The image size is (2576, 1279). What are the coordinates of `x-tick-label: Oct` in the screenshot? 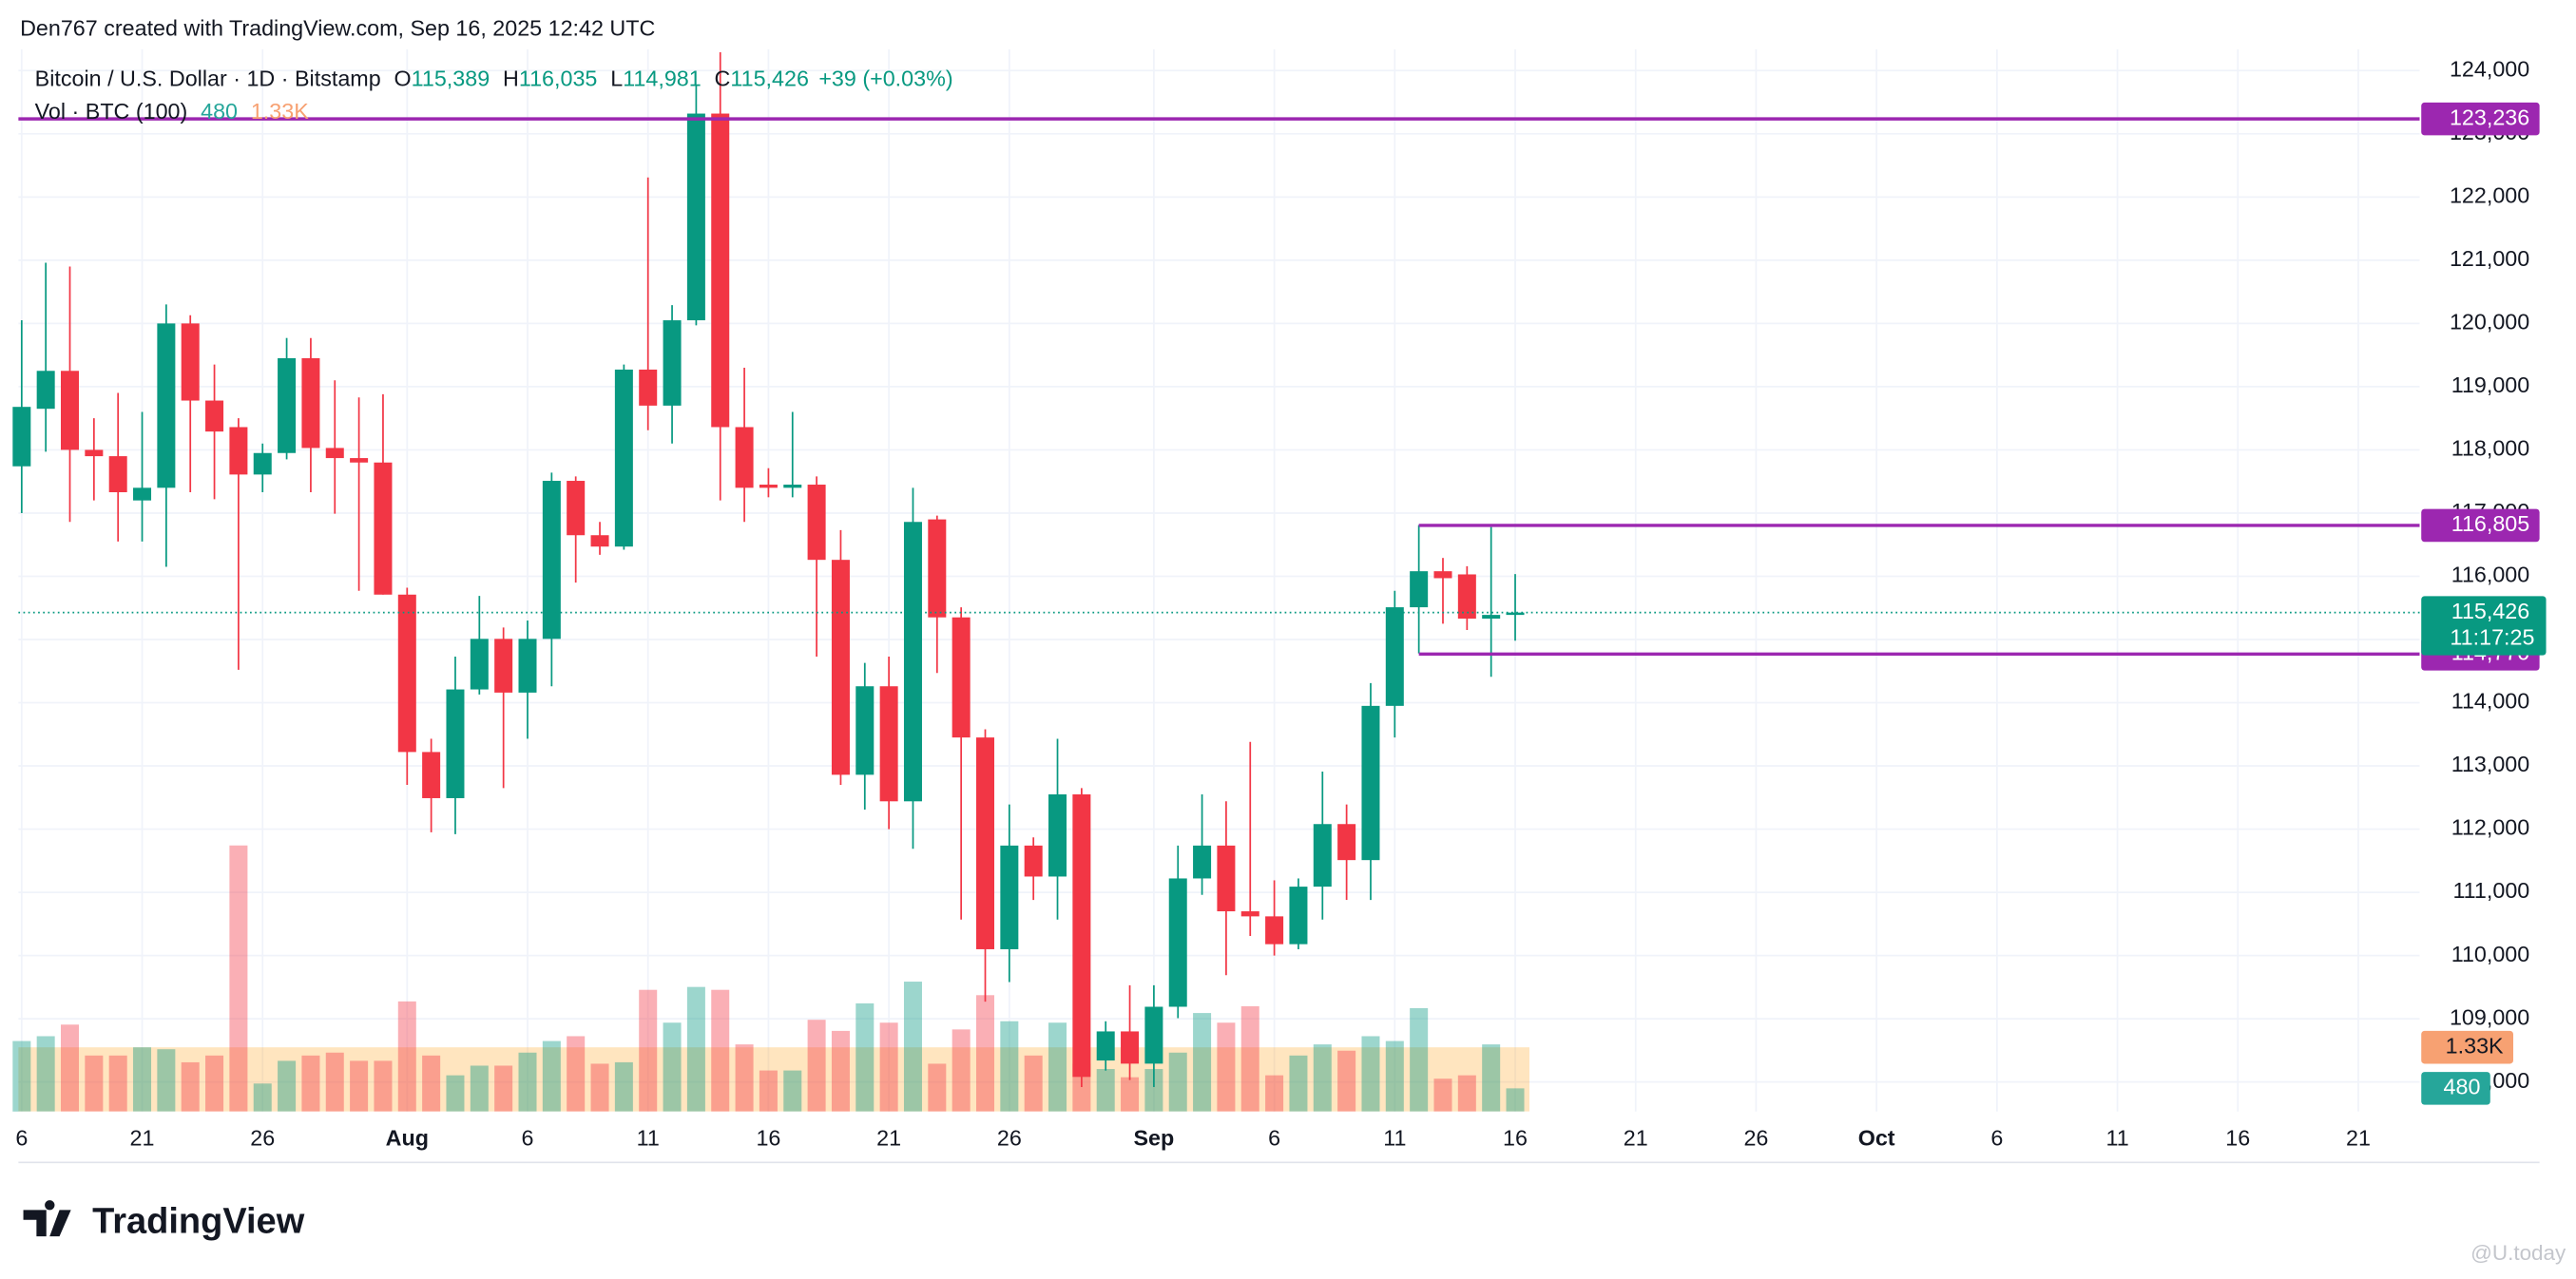 It's located at (1876, 1138).